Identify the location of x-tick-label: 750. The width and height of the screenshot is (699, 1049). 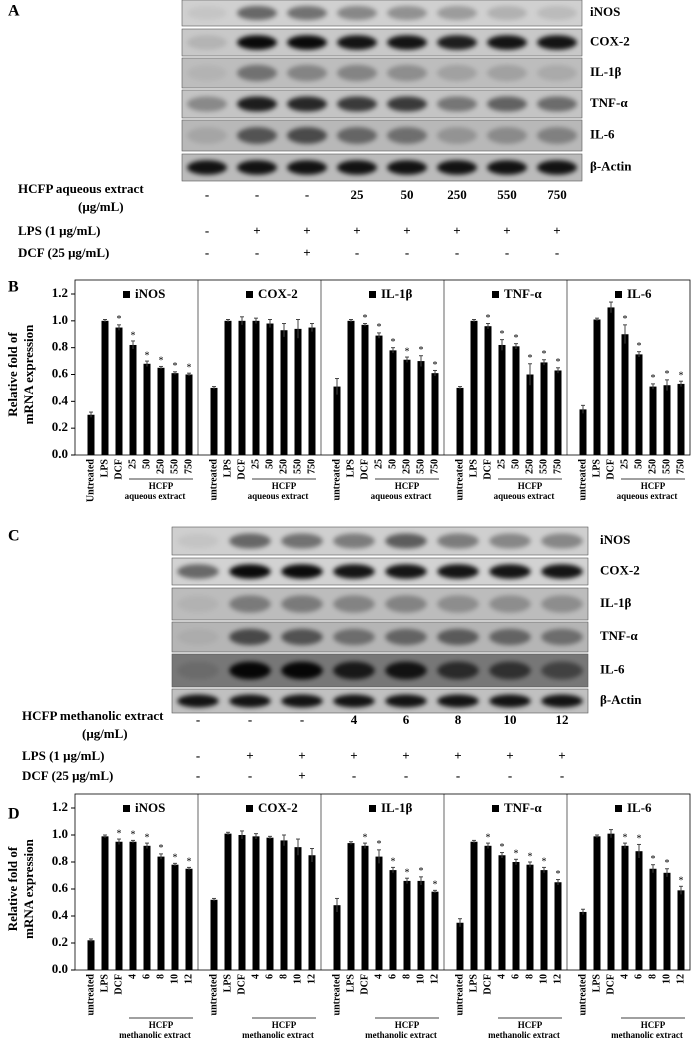
(188, 466).